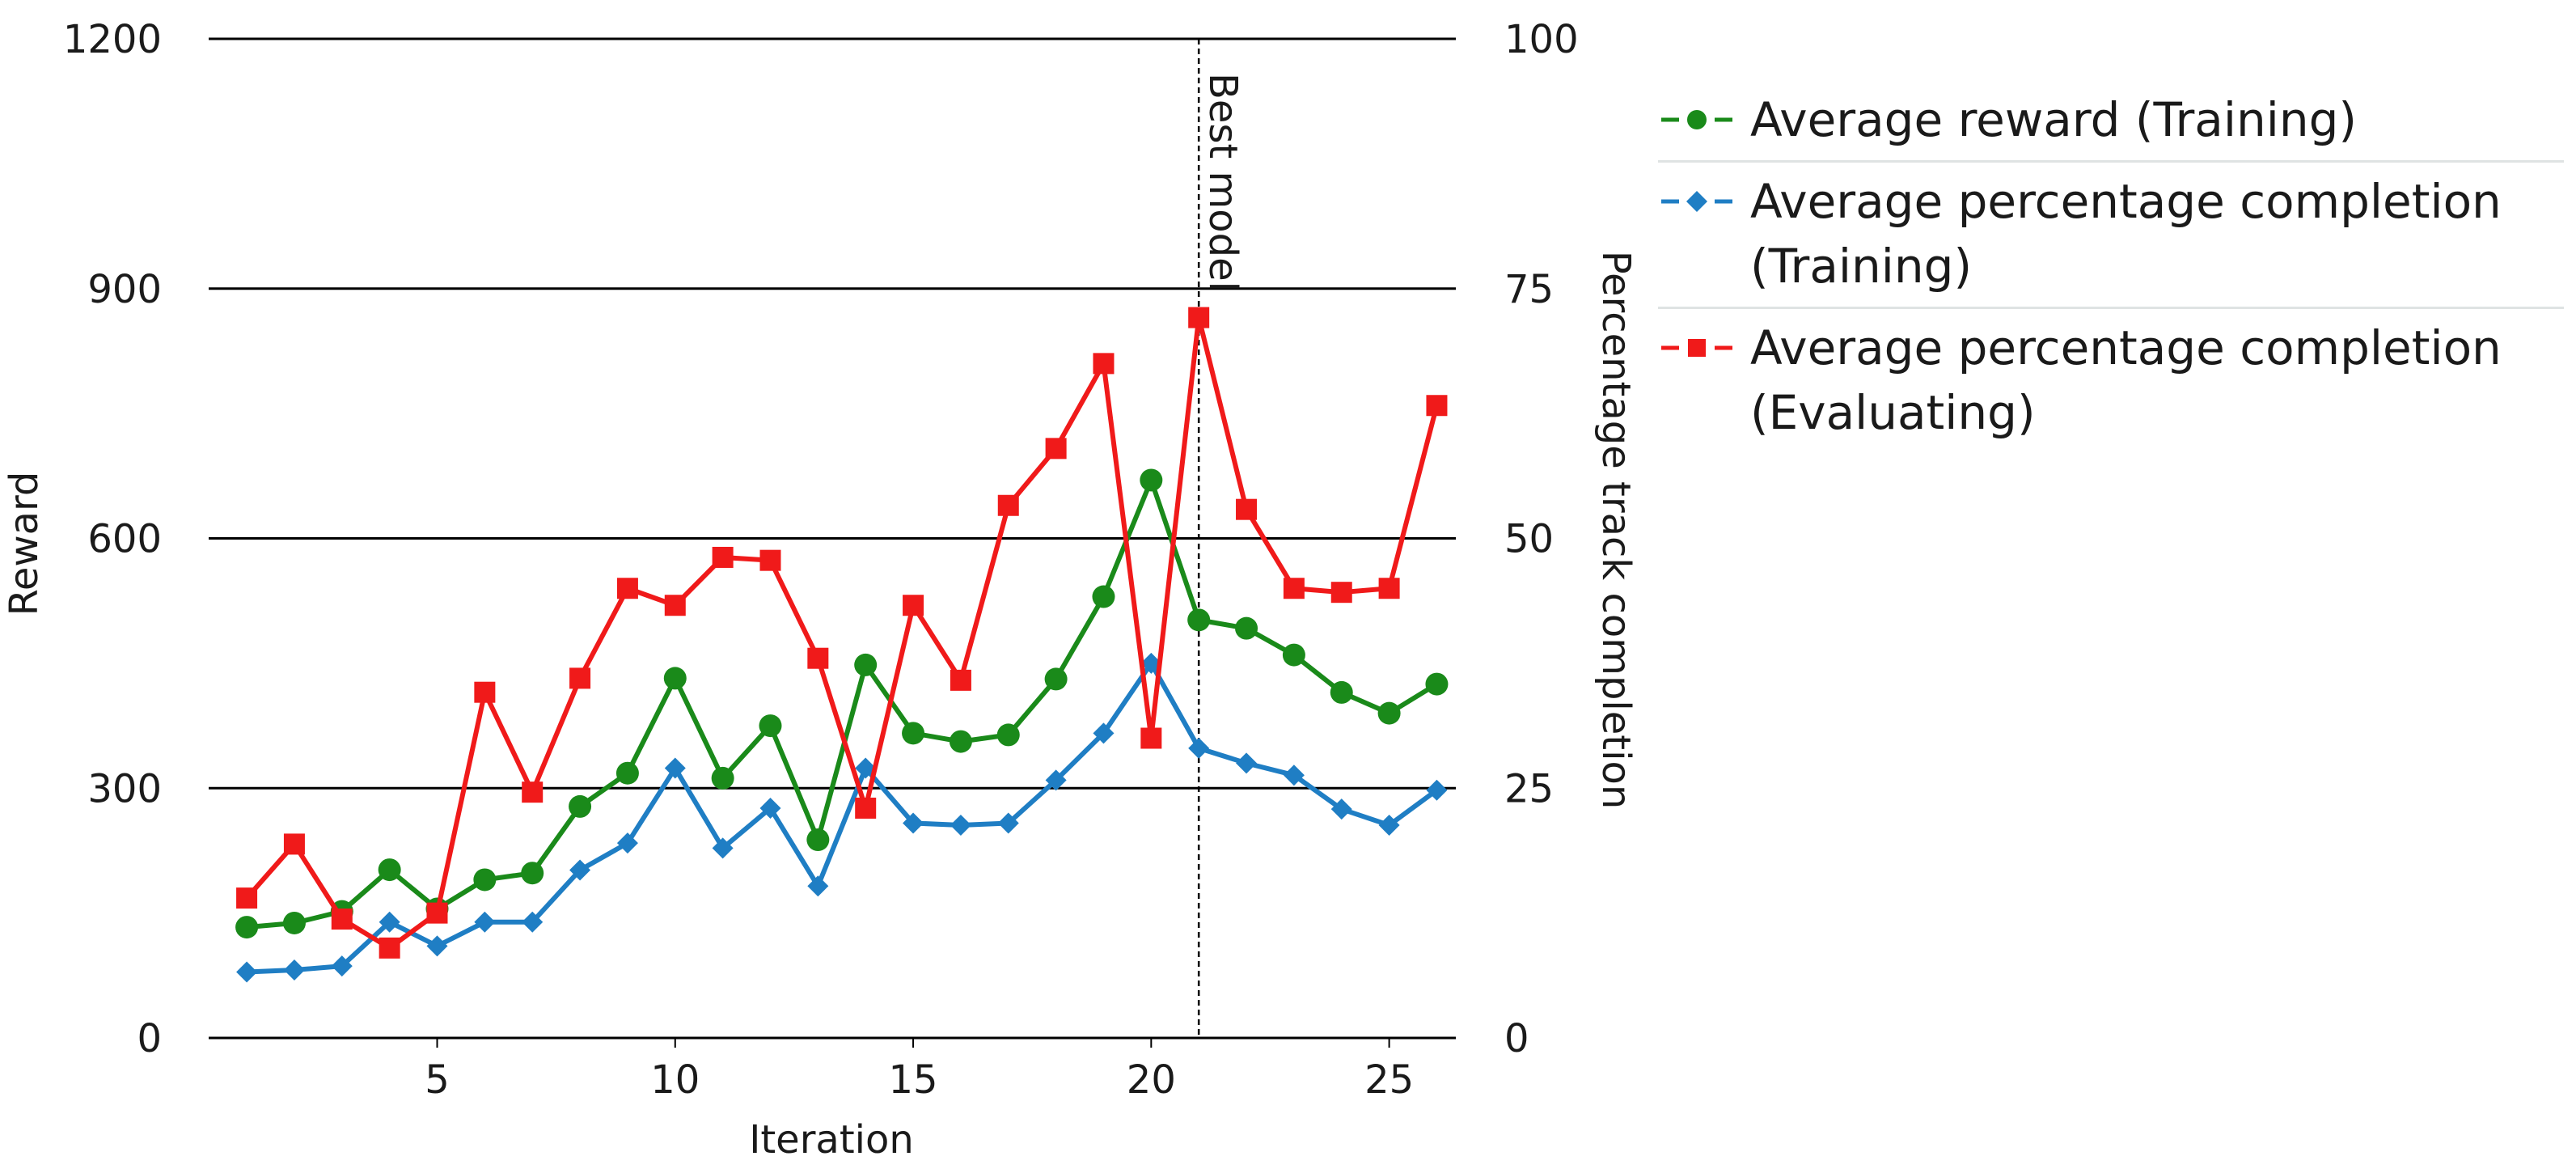 This screenshot has height=1169, width=2576. I want to click on right-axis-ticks: 0 25 50 75 100, so click(1541, 539).